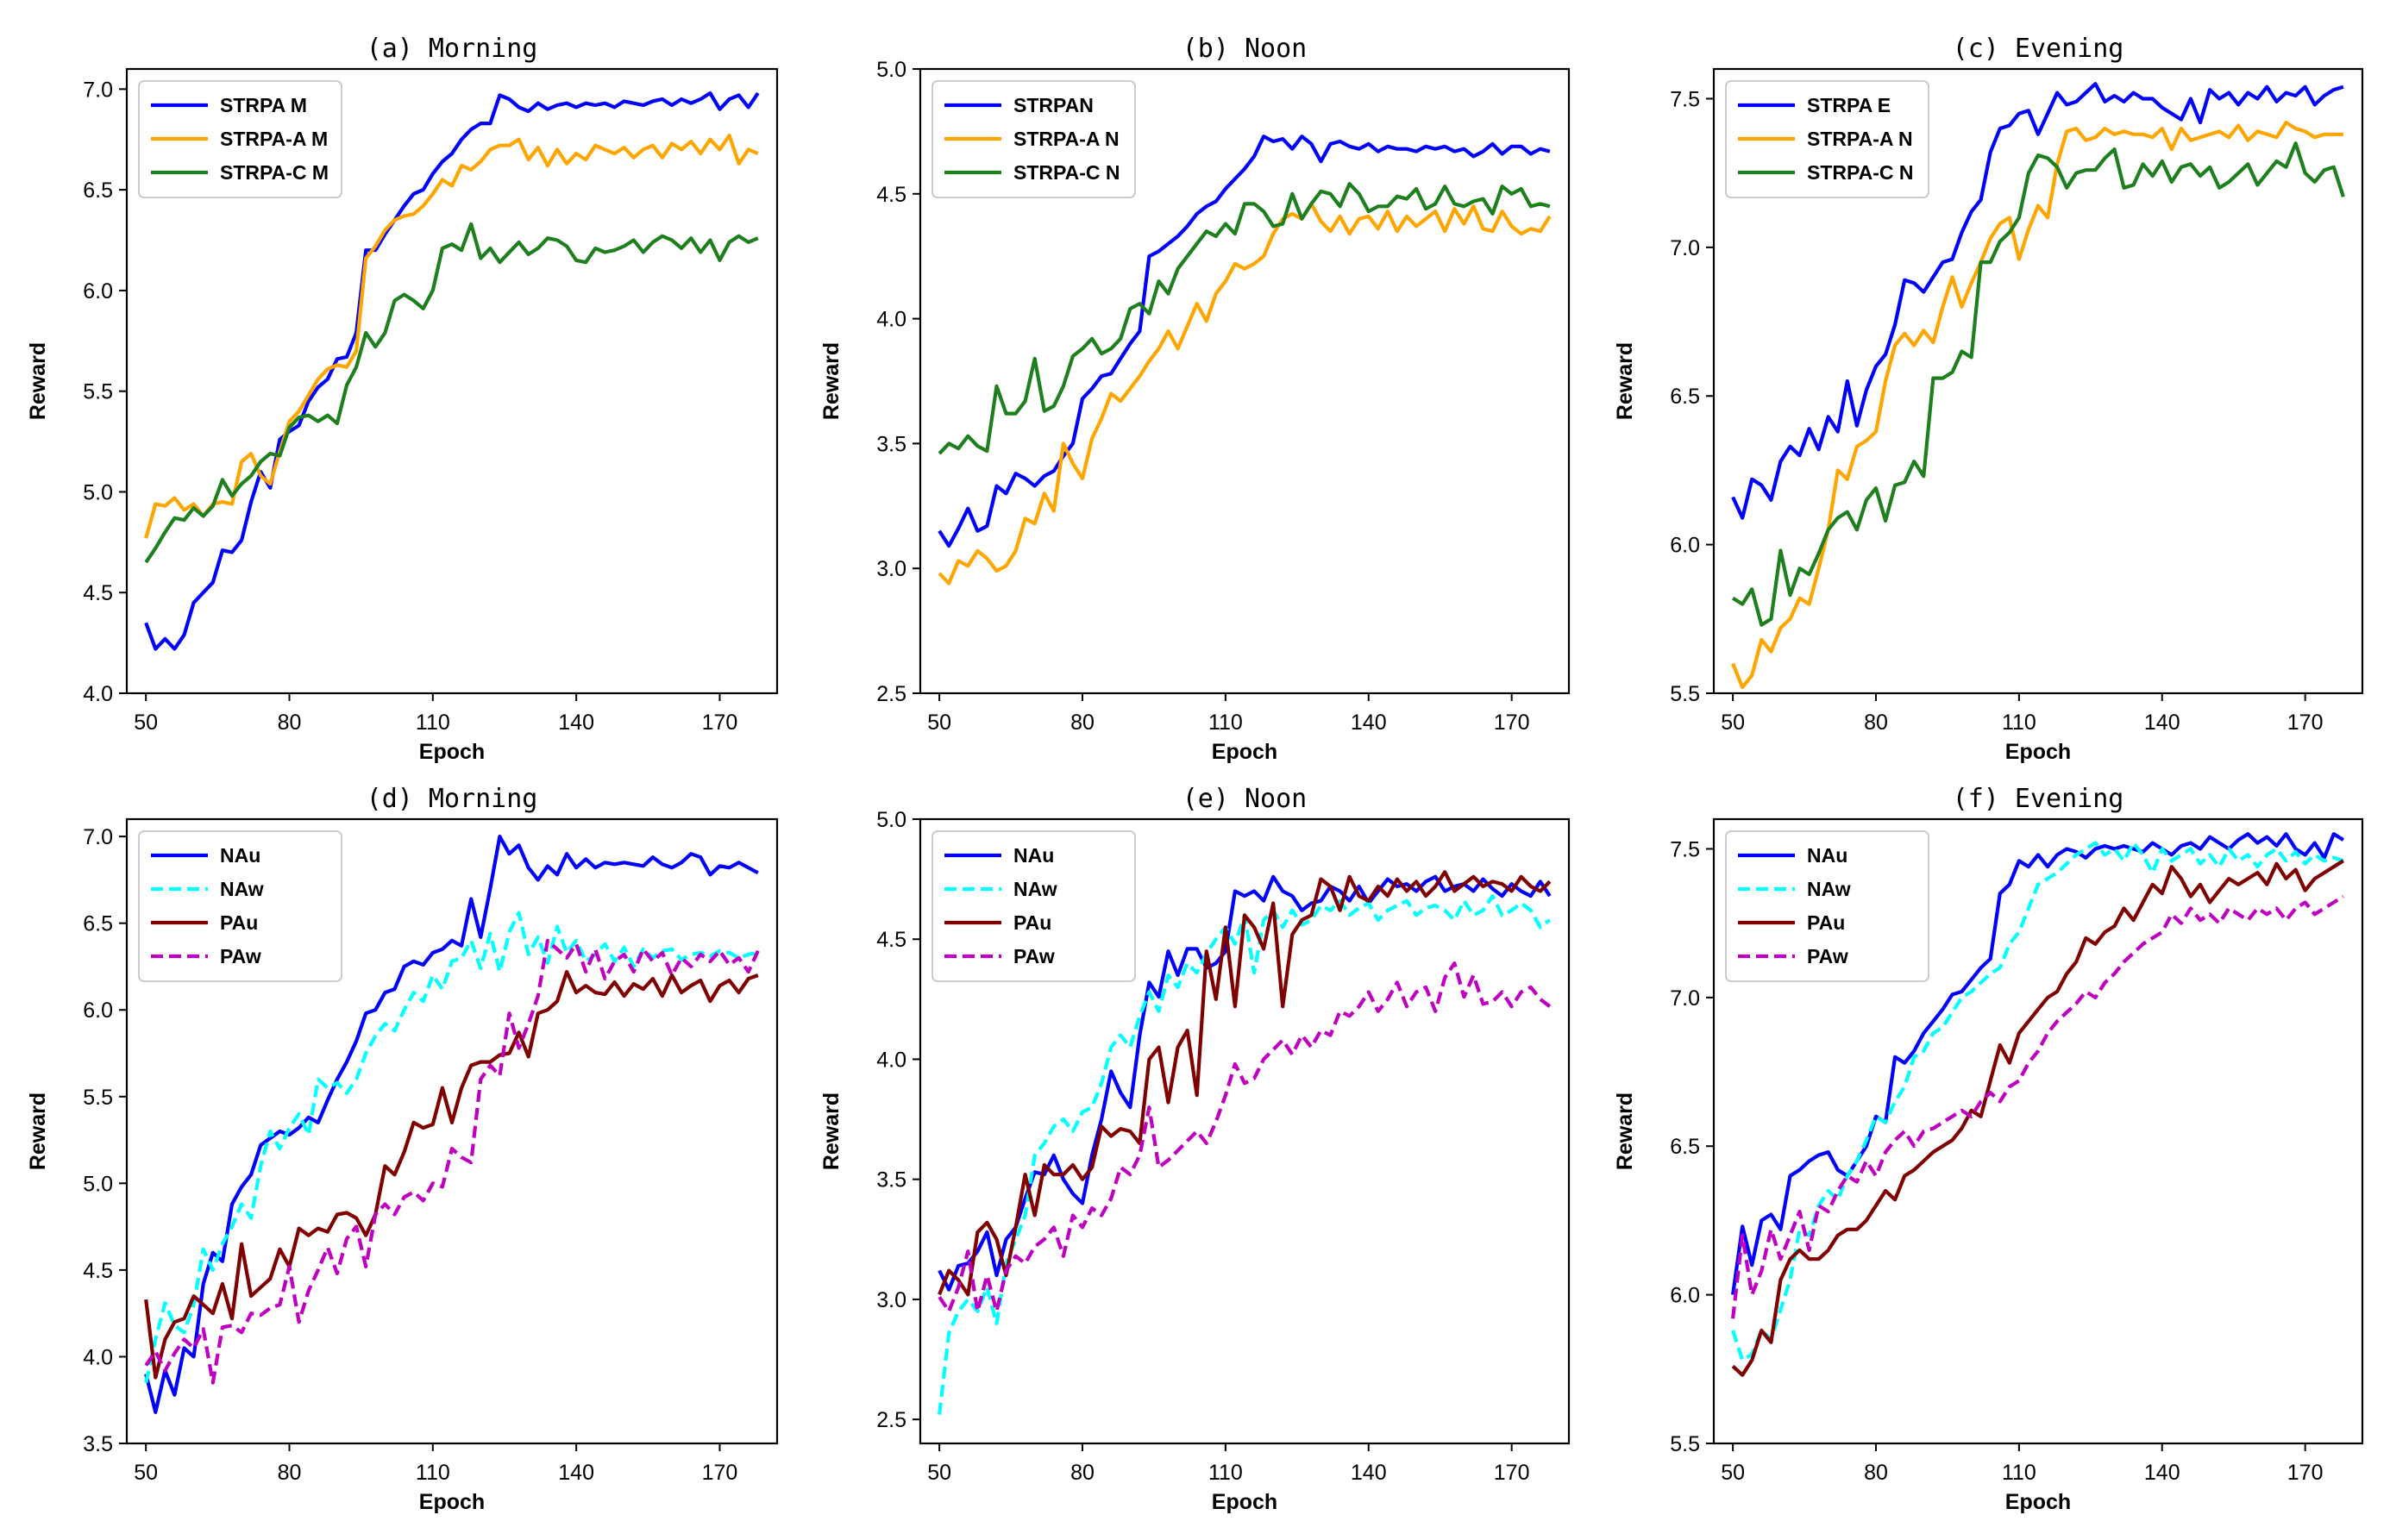  Describe the element at coordinates (452, 393) in the screenshot. I see `series-line-strpa-c-m` at that location.